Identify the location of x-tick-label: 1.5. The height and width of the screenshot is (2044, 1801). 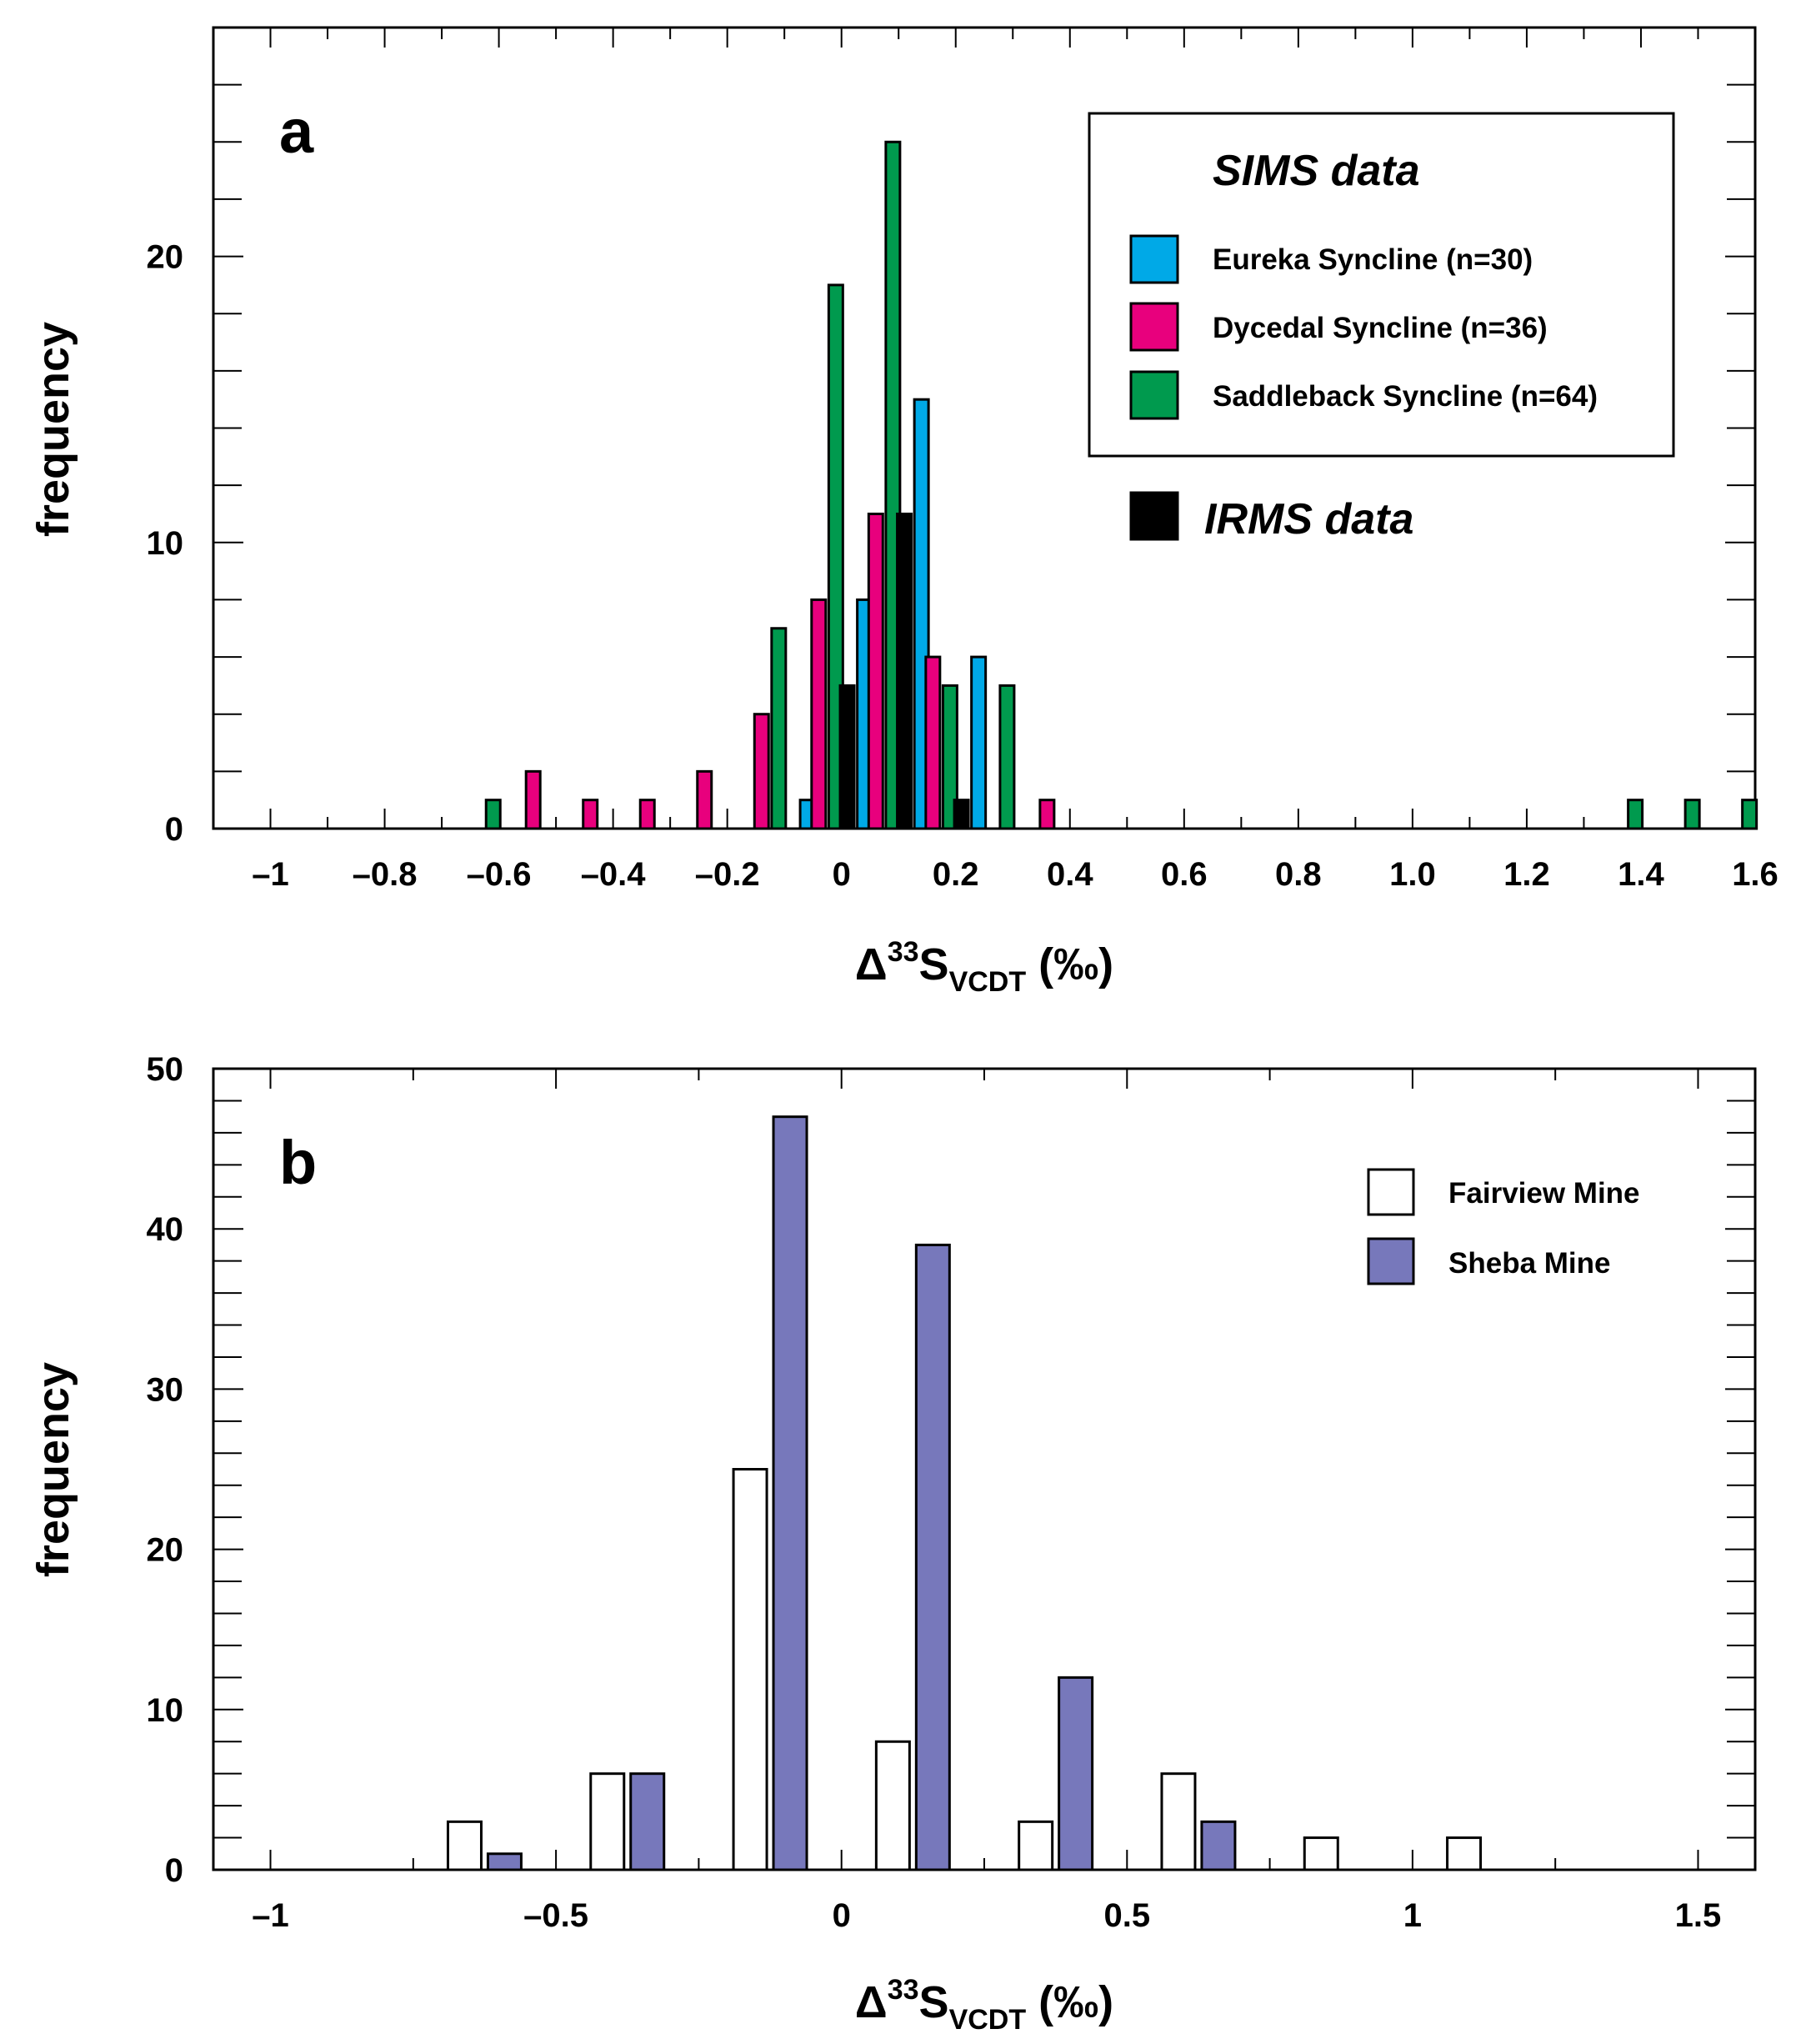
(1698, 1916).